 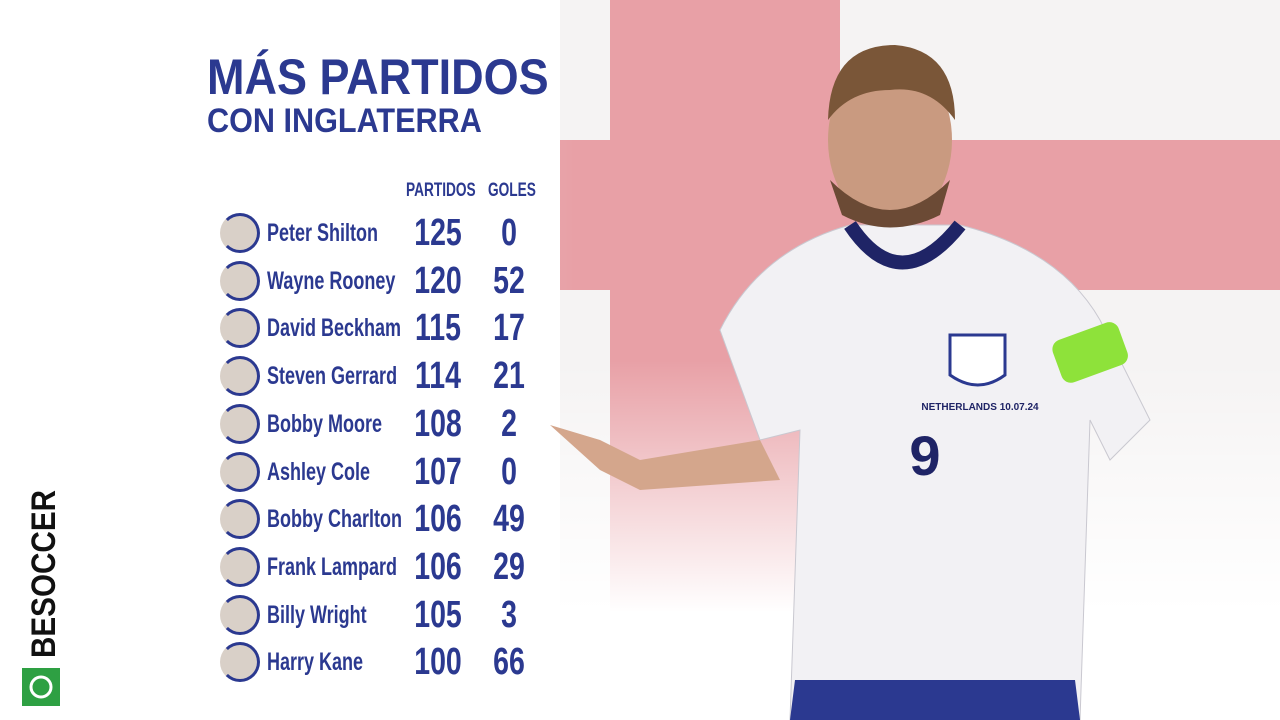 What do you see at coordinates (509, 519) in the screenshot?
I see `goles: 49` at bounding box center [509, 519].